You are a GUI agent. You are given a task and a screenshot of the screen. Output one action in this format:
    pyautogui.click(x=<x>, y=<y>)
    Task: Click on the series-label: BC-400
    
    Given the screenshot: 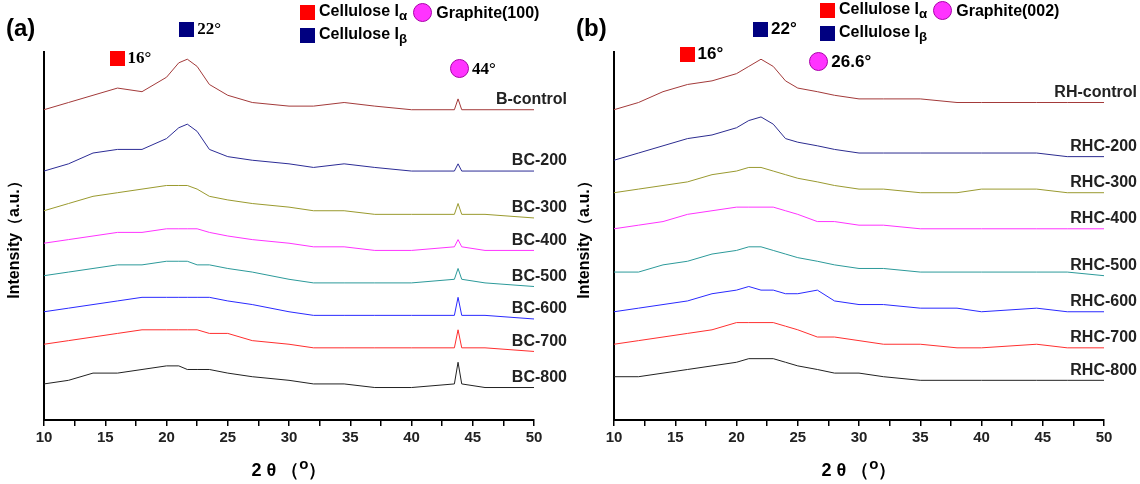 What is the action you would take?
    pyautogui.click(x=539, y=239)
    